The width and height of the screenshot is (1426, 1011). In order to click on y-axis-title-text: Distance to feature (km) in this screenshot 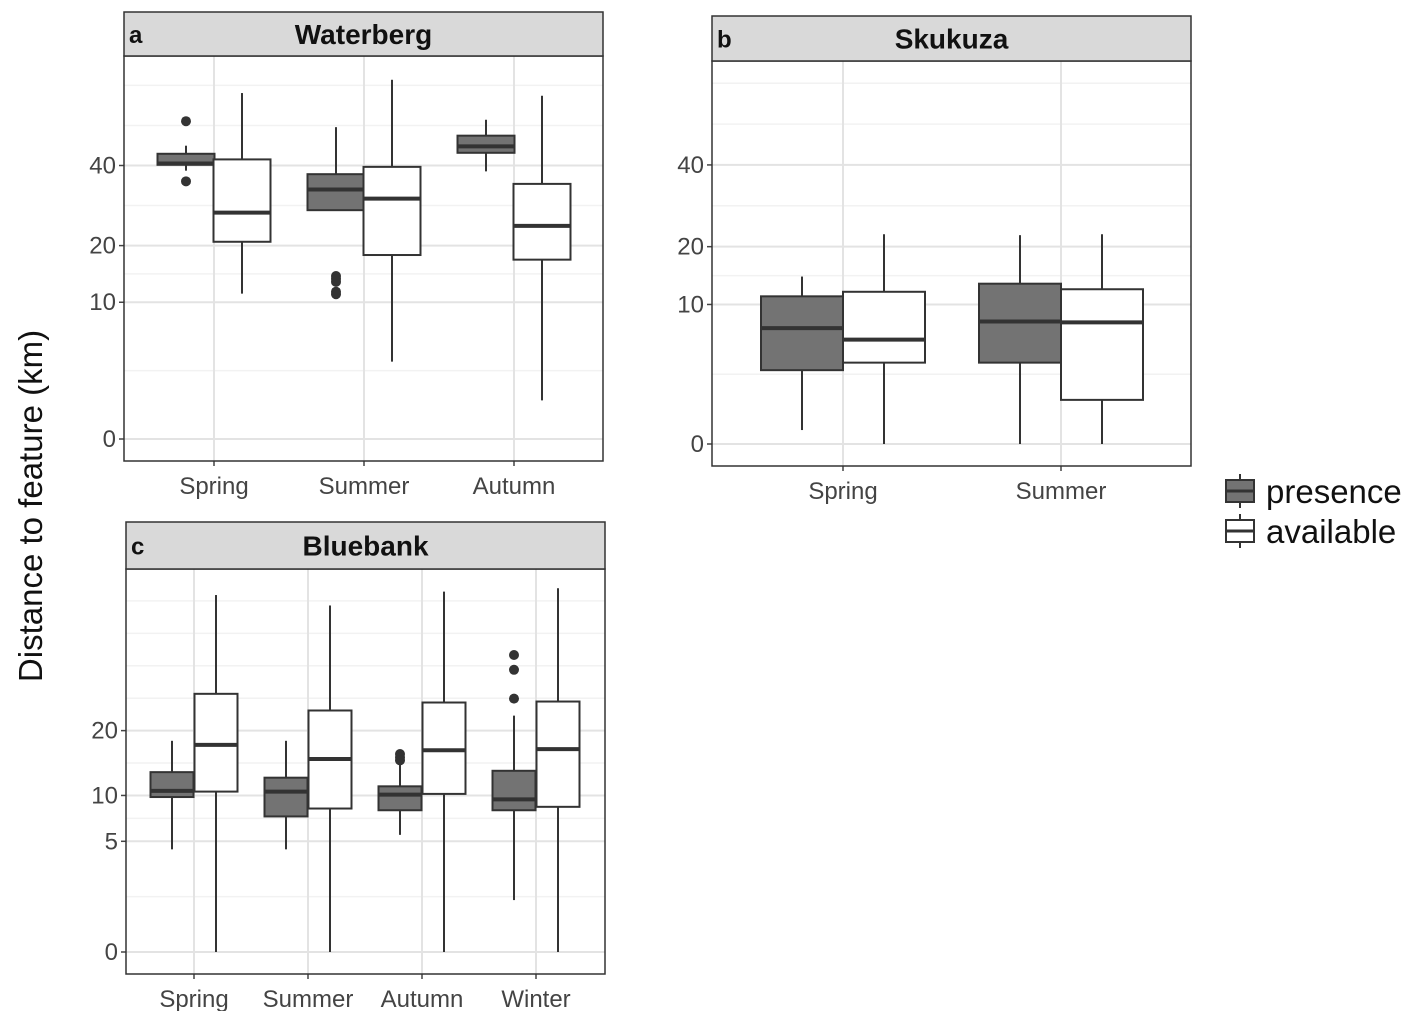, I will do `click(30, 506)`.